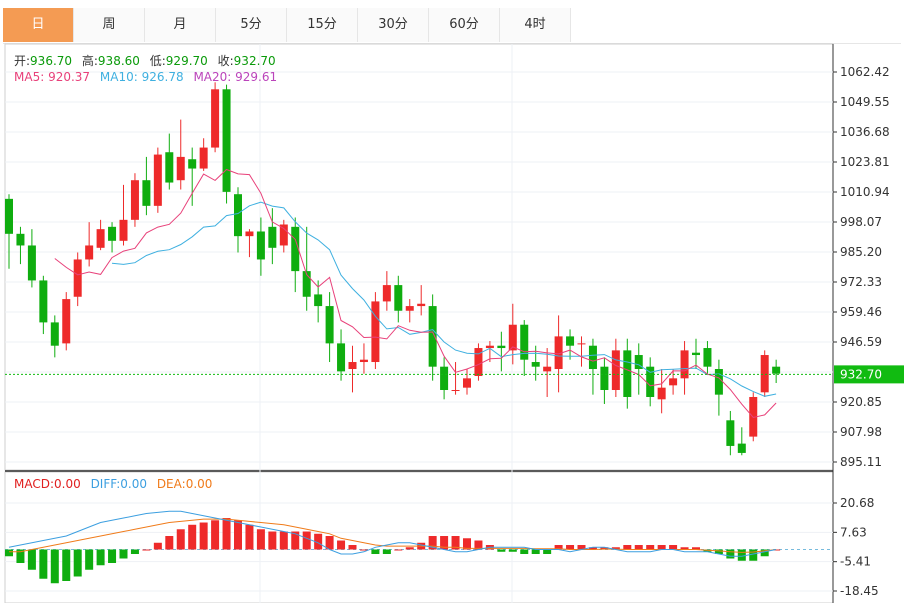  Describe the element at coordinates (861, 402) in the screenshot. I see `price-tick-label: 920.85` at that location.